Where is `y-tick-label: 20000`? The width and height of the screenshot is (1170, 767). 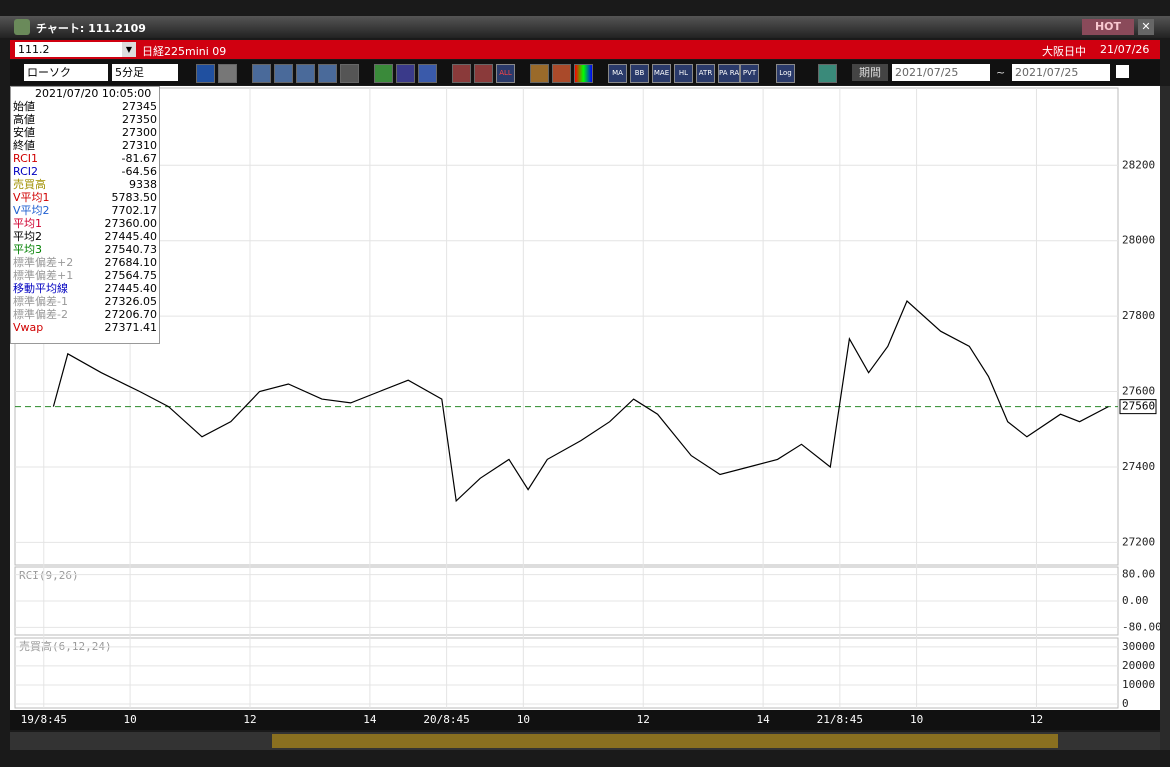 y-tick-label: 20000 is located at coordinates (1138, 665).